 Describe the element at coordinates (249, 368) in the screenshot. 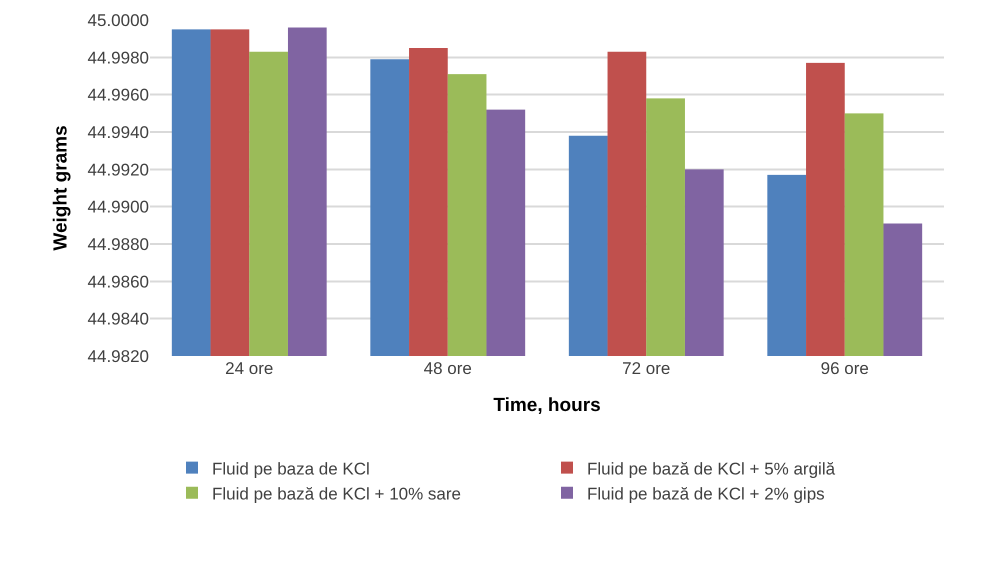

I see `x-tick-label: 24 ore` at that location.